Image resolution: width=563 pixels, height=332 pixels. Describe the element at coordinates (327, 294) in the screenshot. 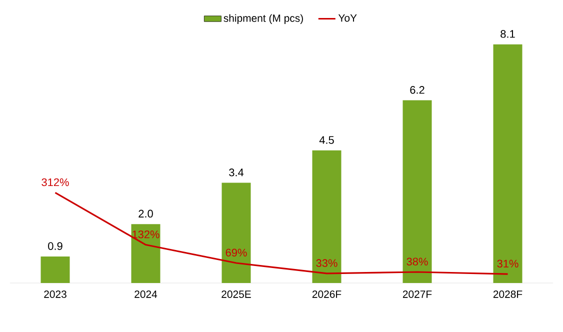

I see `x-tick-label: 2026F` at that location.